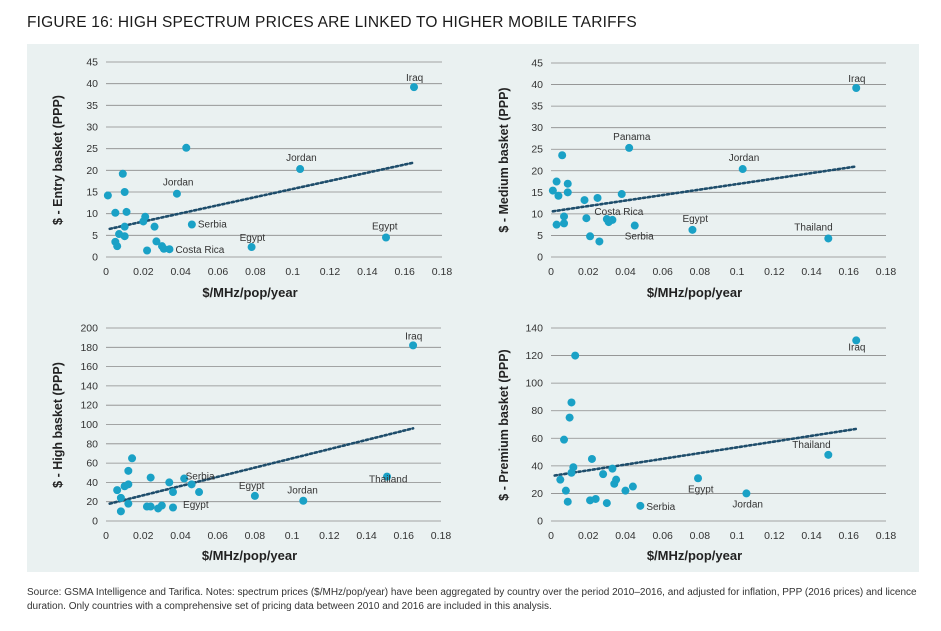  I want to click on trendline, so click(262, 196).